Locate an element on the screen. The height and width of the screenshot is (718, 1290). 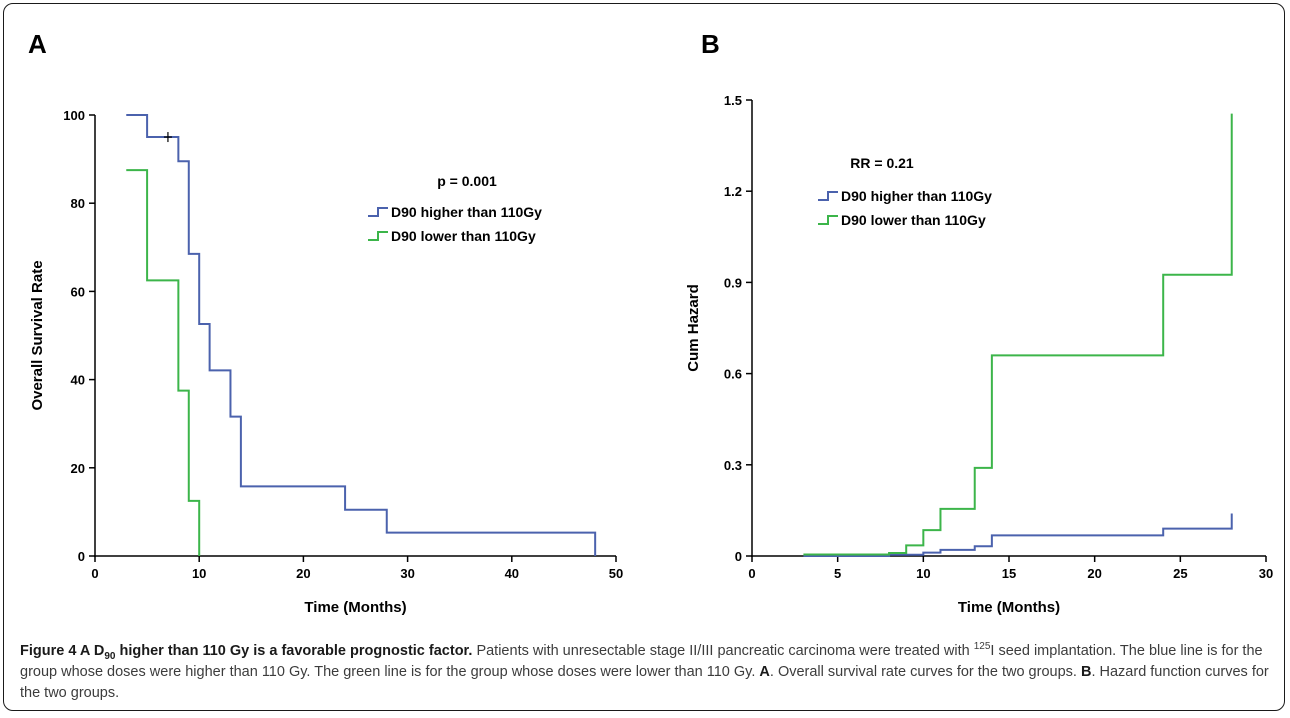
panel-label-b: B is located at coordinates (710, 44).